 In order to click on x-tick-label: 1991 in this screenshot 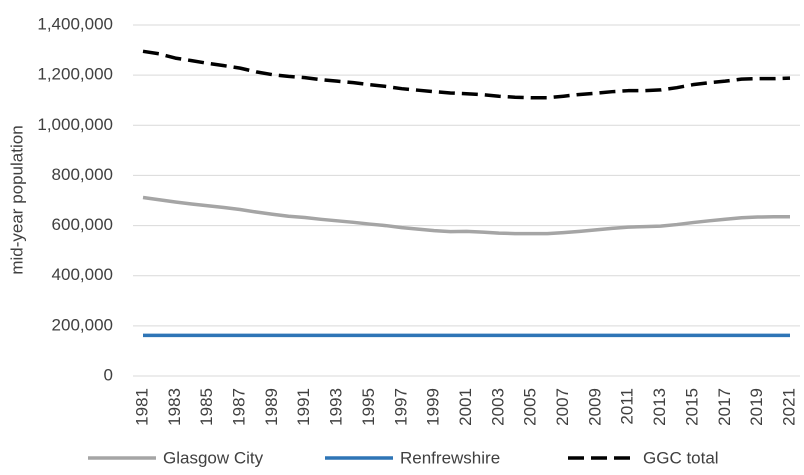, I will do `click(303, 407)`.